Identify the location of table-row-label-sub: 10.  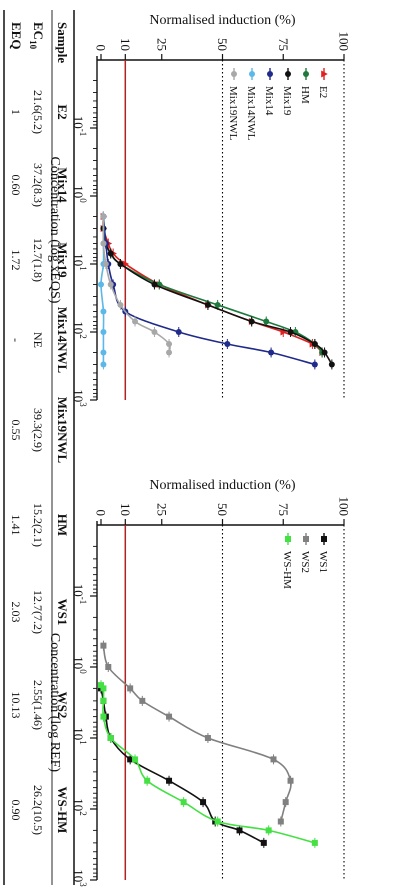
(33, 45).